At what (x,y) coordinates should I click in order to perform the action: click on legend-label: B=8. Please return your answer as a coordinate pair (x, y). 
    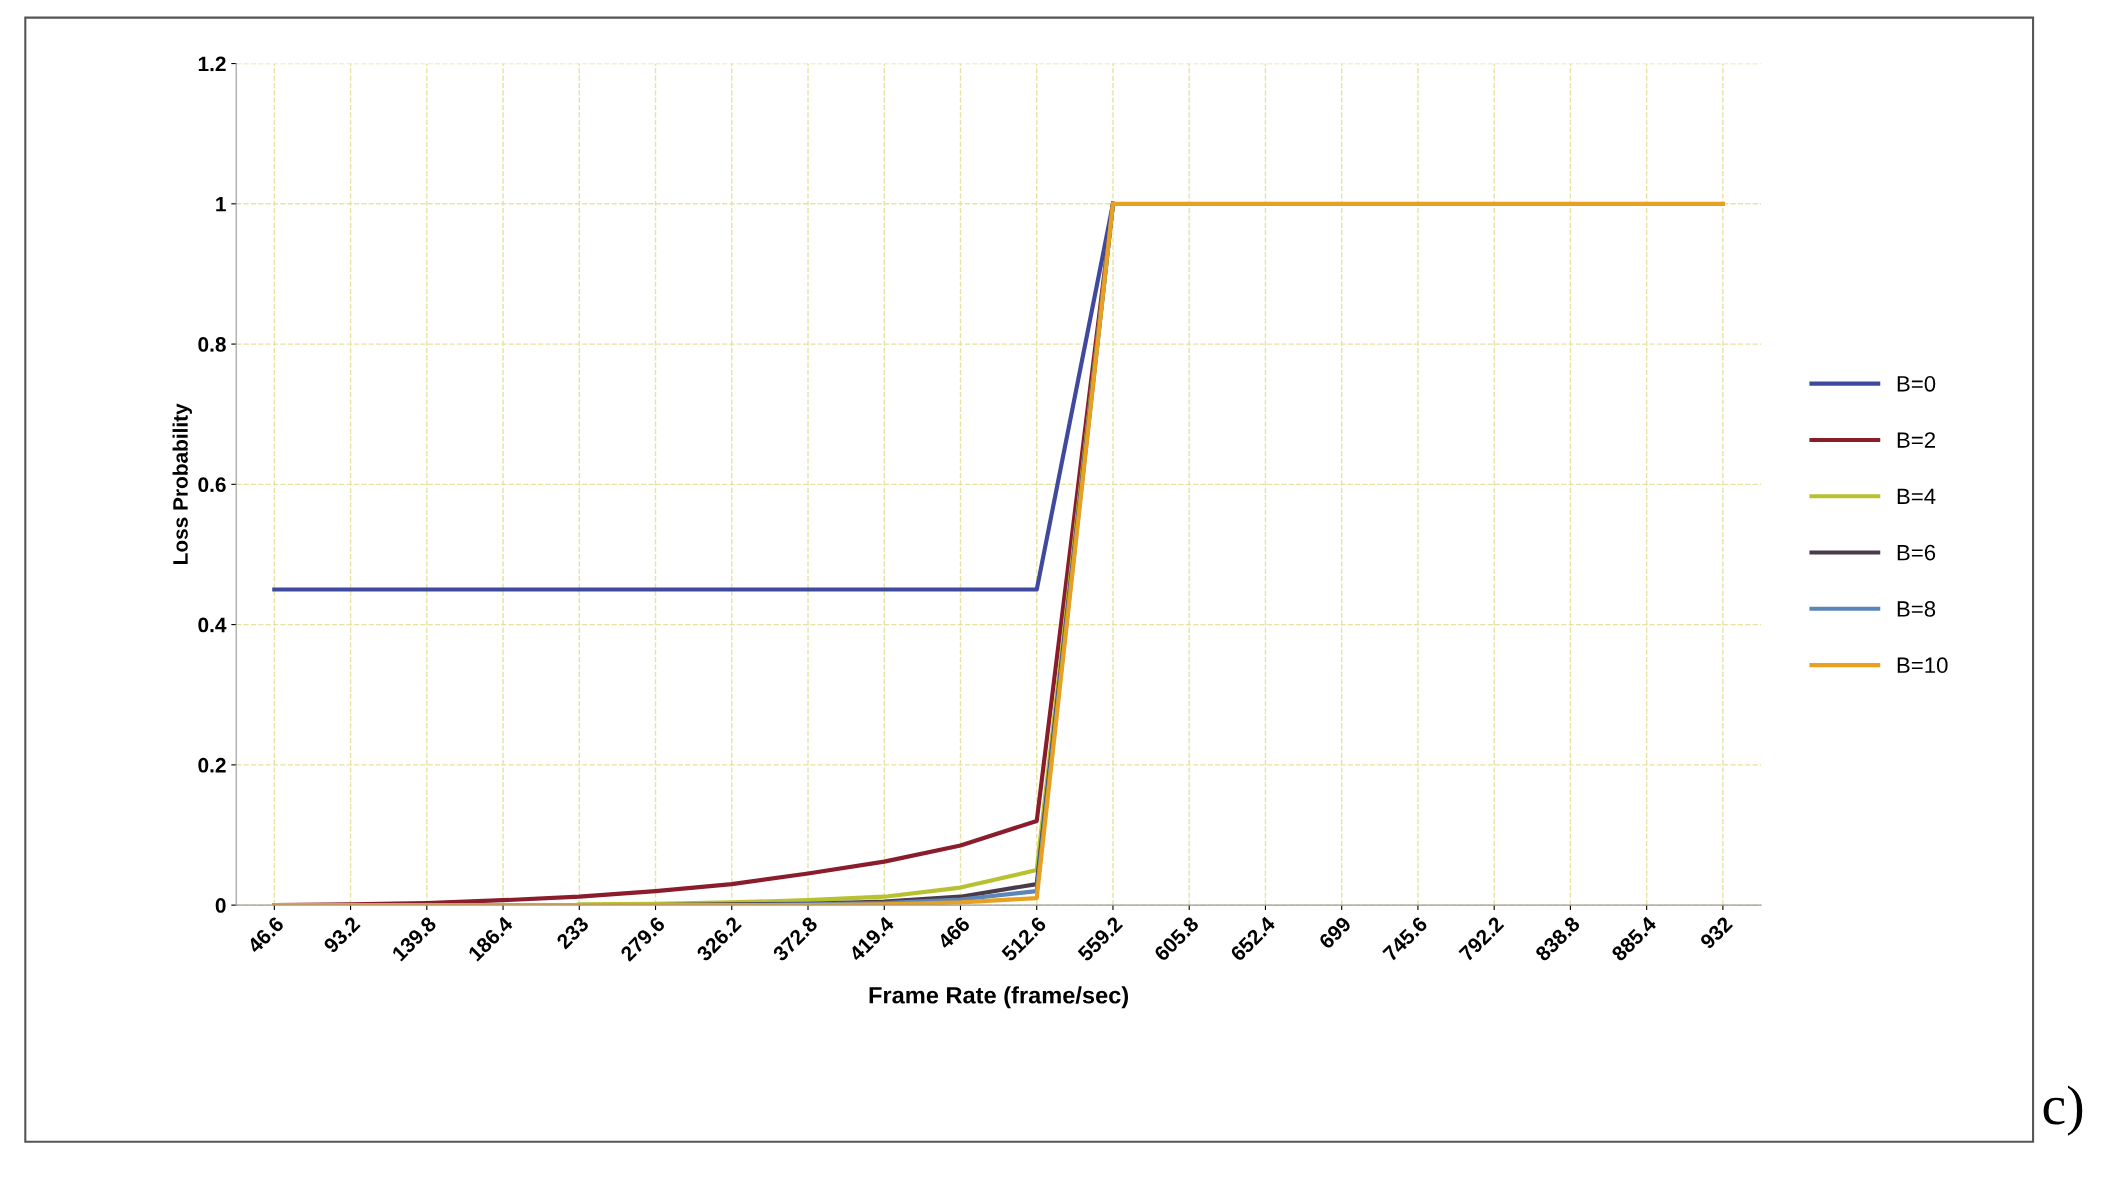
    Looking at the image, I should click on (1916, 609).